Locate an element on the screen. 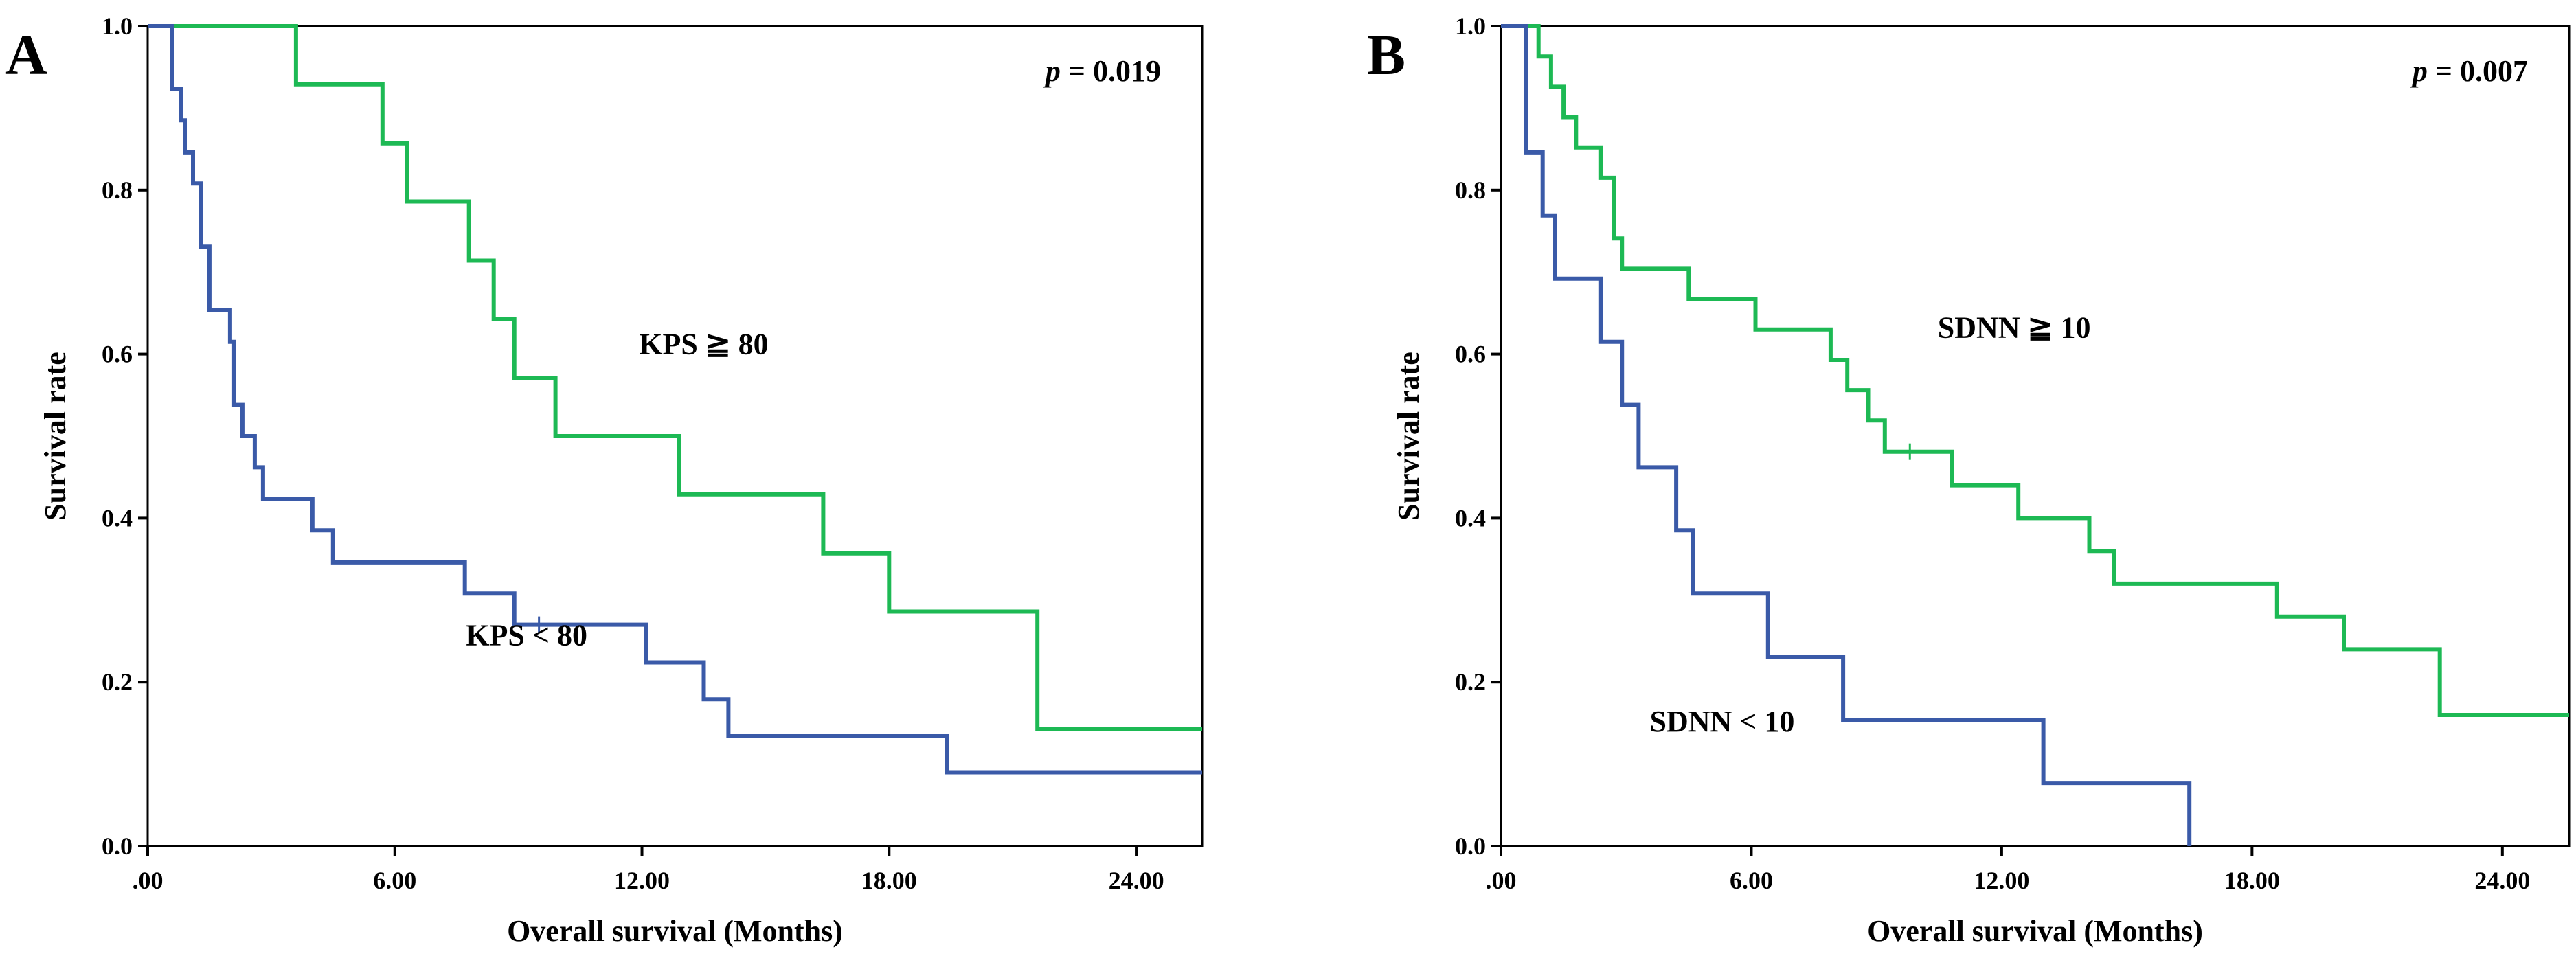 Image resolution: width=2576 pixels, height=956 pixels. p-value-label: p = 0.007 is located at coordinates (2469, 71).